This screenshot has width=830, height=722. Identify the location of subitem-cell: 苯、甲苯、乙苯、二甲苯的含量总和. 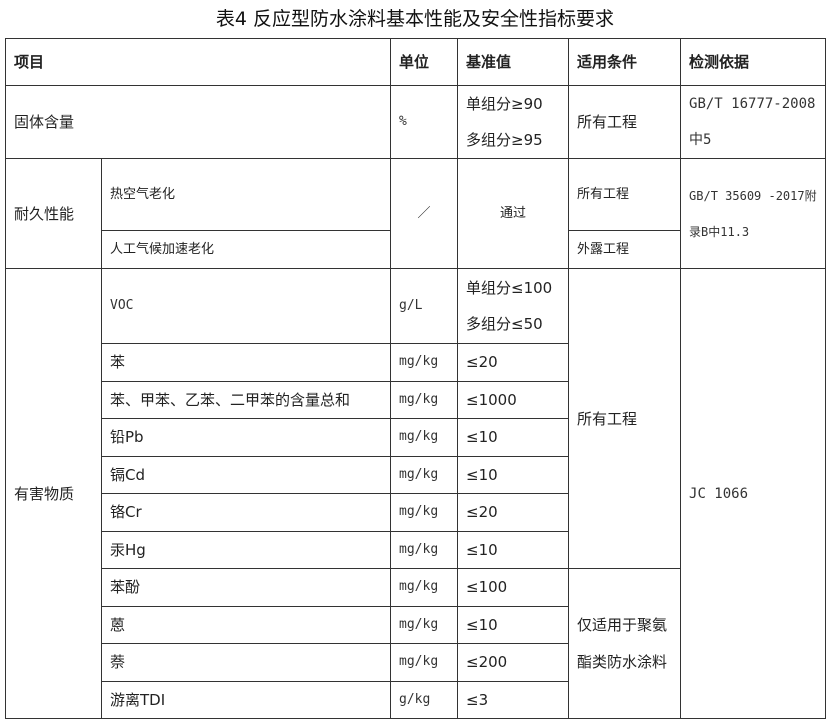
(246, 399).